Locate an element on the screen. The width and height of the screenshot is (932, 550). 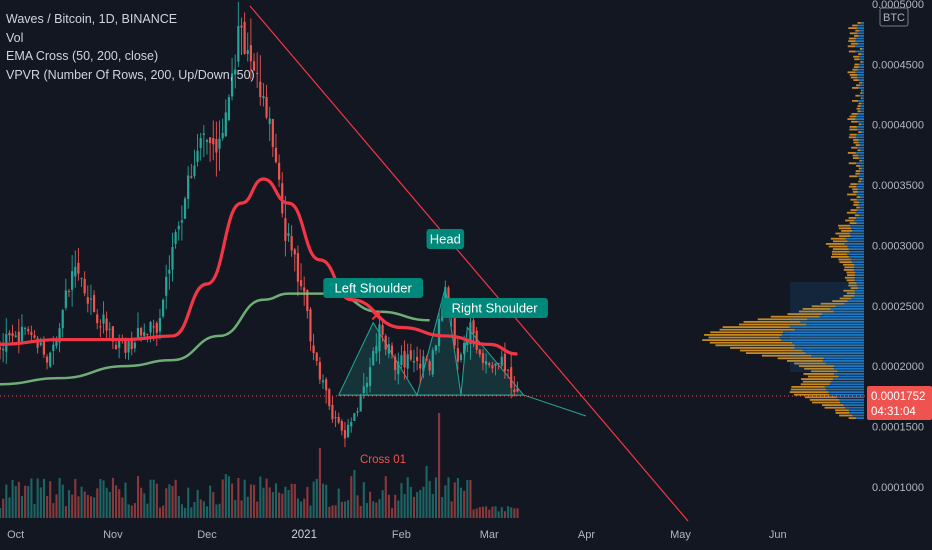
legend-title: Waves / Bitcoin, 1D, BINANCE is located at coordinates (92, 19).